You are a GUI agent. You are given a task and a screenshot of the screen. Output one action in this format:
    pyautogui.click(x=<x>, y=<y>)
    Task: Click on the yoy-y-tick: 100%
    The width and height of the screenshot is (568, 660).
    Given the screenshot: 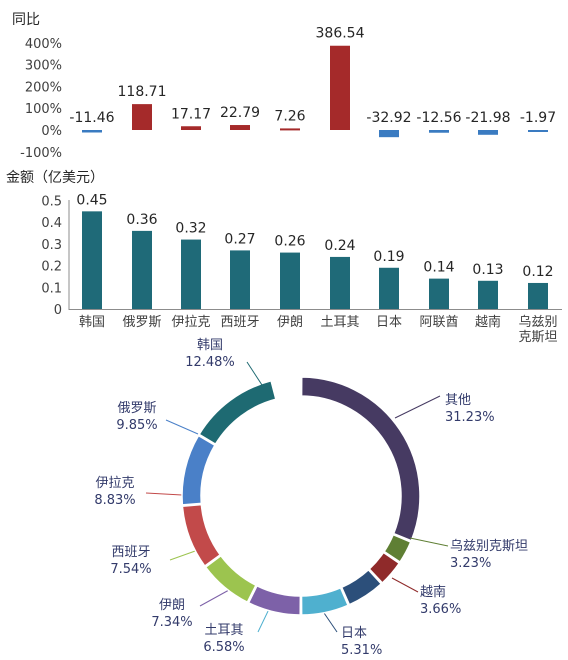 What is the action you would take?
    pyautogui.click(x=43, y=109)
    